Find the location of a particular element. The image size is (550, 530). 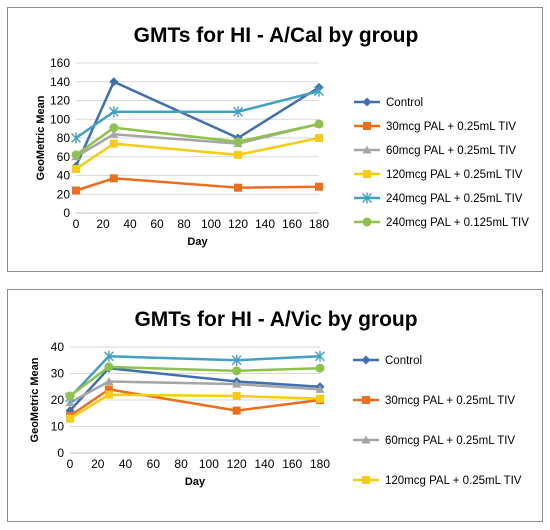

y-tick-label: 100 is located at coordinates (60, 119).